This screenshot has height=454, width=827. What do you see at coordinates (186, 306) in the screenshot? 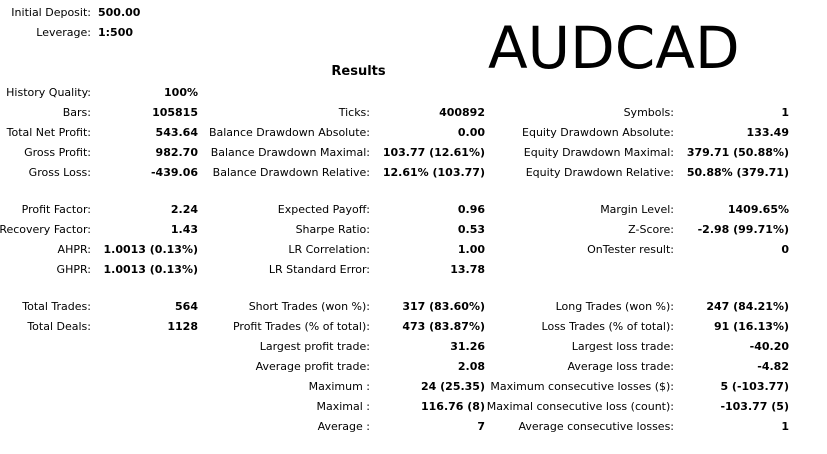
I see `total-trades-value: 564` at bounding box center [186, 306].